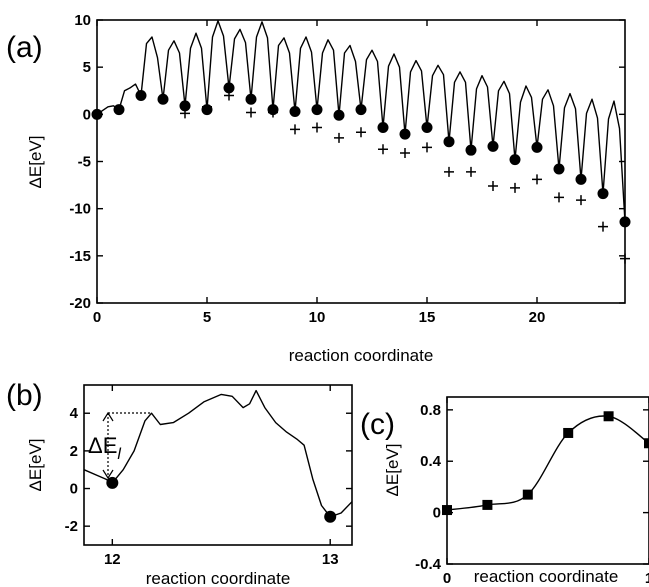 This screenshot has height=587, width=649. What do you see at coordinates (74, 489) in the screenshot?
I see `y-tick-label-b-1: 0` at bounding box center [74, 489].